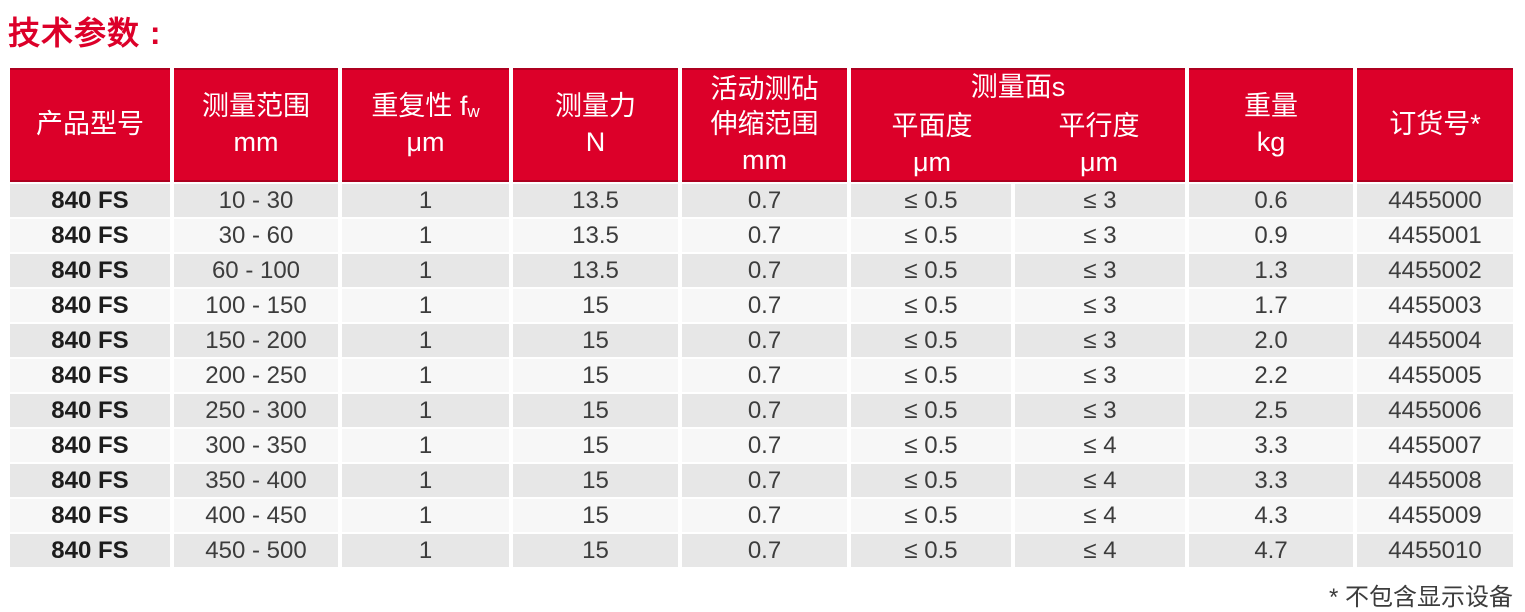 Image resolution: width=1525 pixels, height=612 pixels. Describe the element at coordinates (255, 446) in the screenshot. I see `cell-range: 300 - 350` at that location.